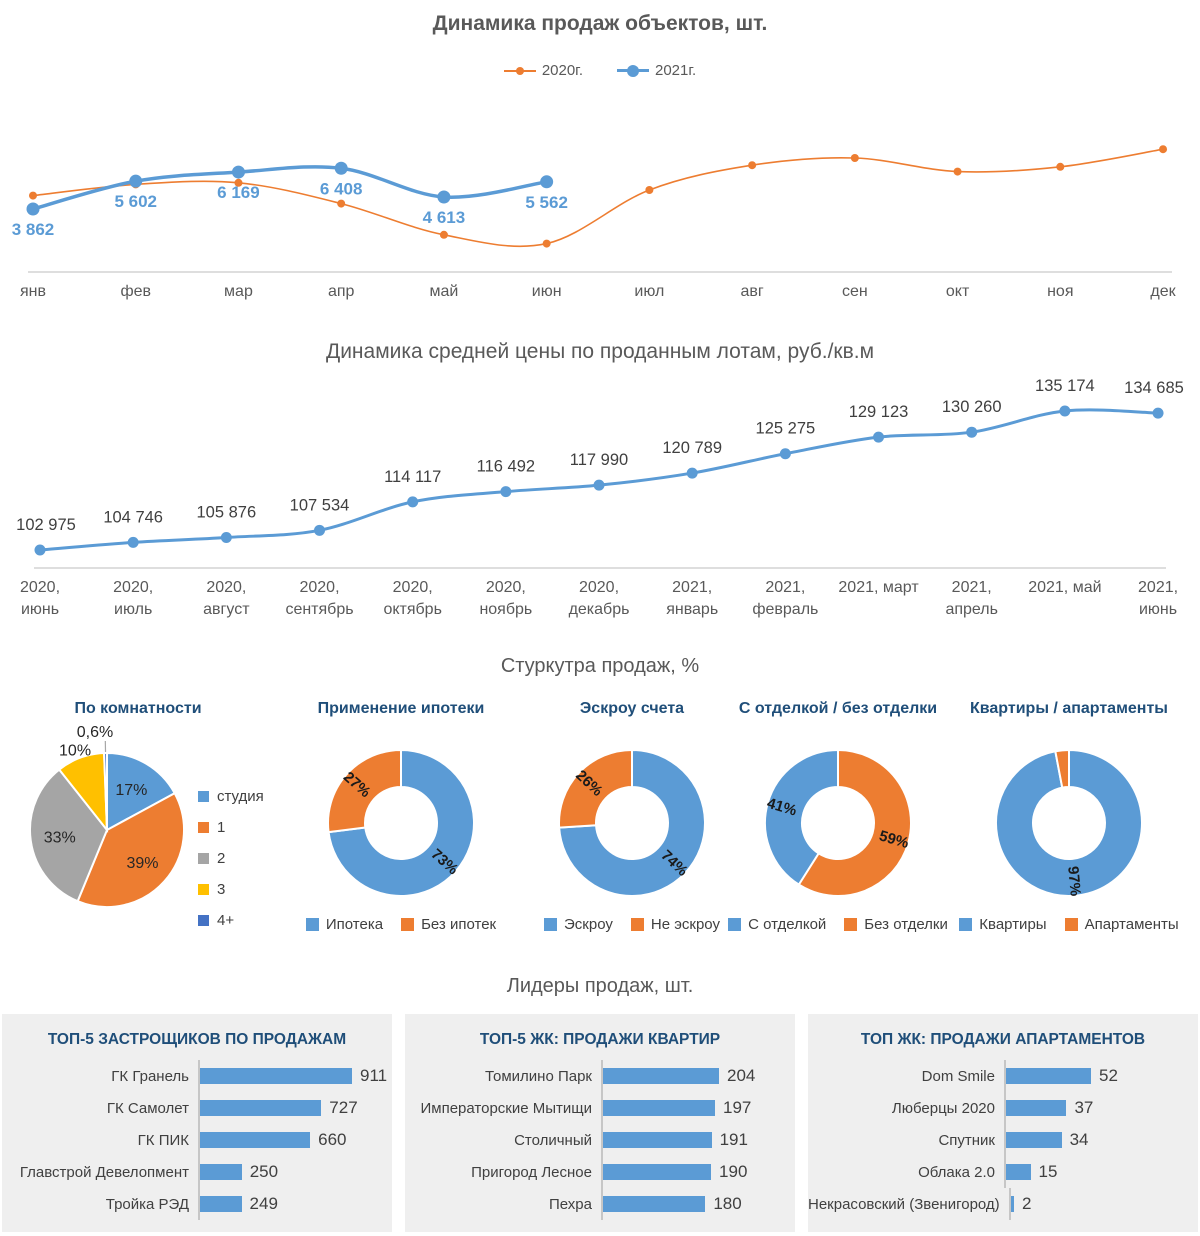 This screenshot has height=1236, width=1200. What do you see at coordinates (854, 822) in the screenshot?
I see `finishing-slice-Без отделки` at bounding box center [854, 822].